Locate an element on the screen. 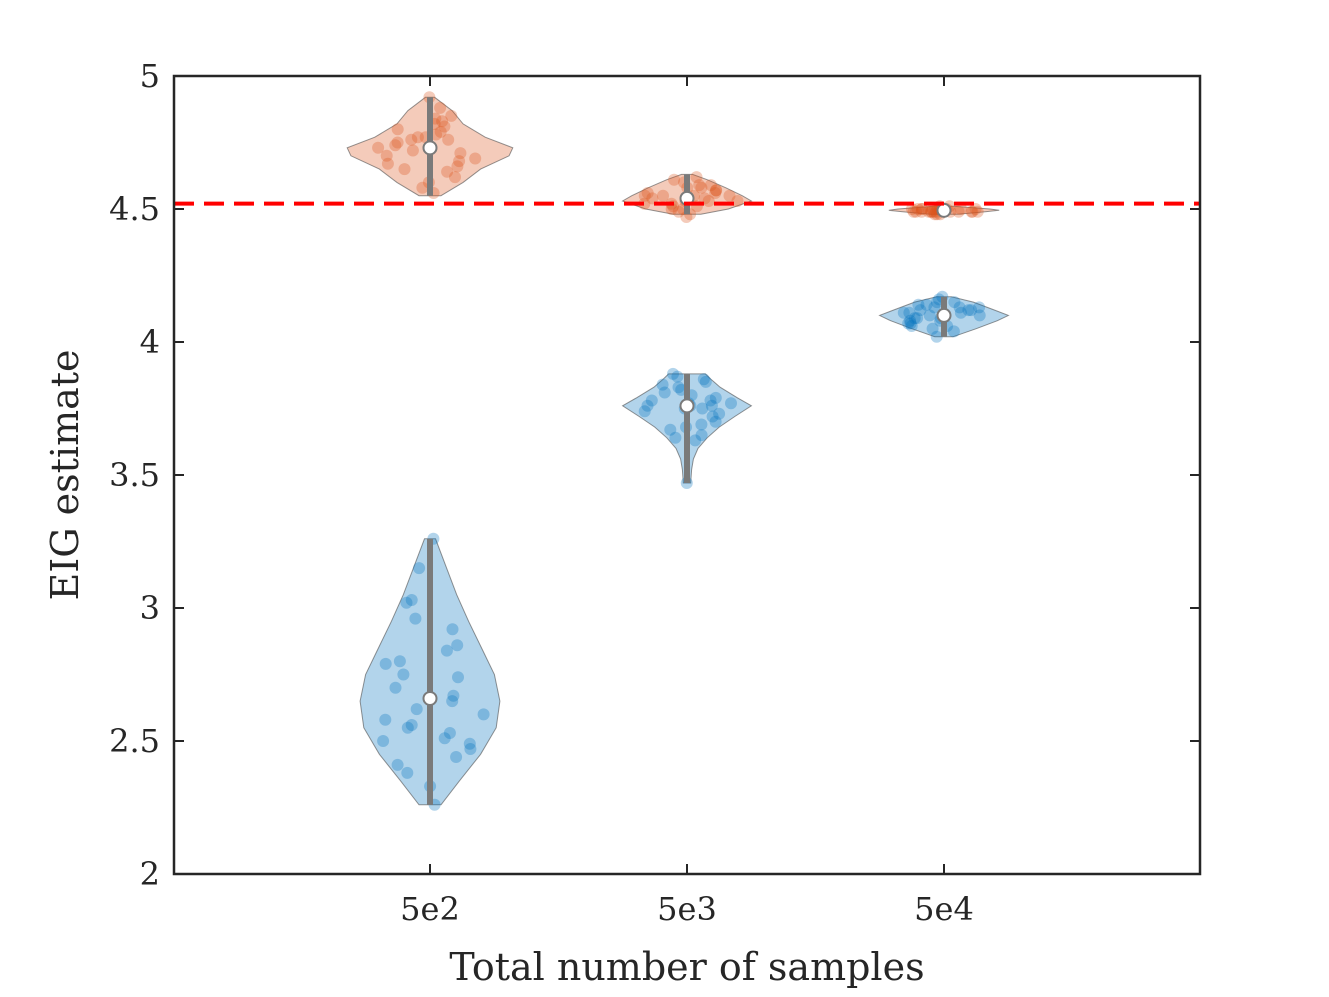  y-axis-title: EIG estimate is located at coordinates (65, 474).